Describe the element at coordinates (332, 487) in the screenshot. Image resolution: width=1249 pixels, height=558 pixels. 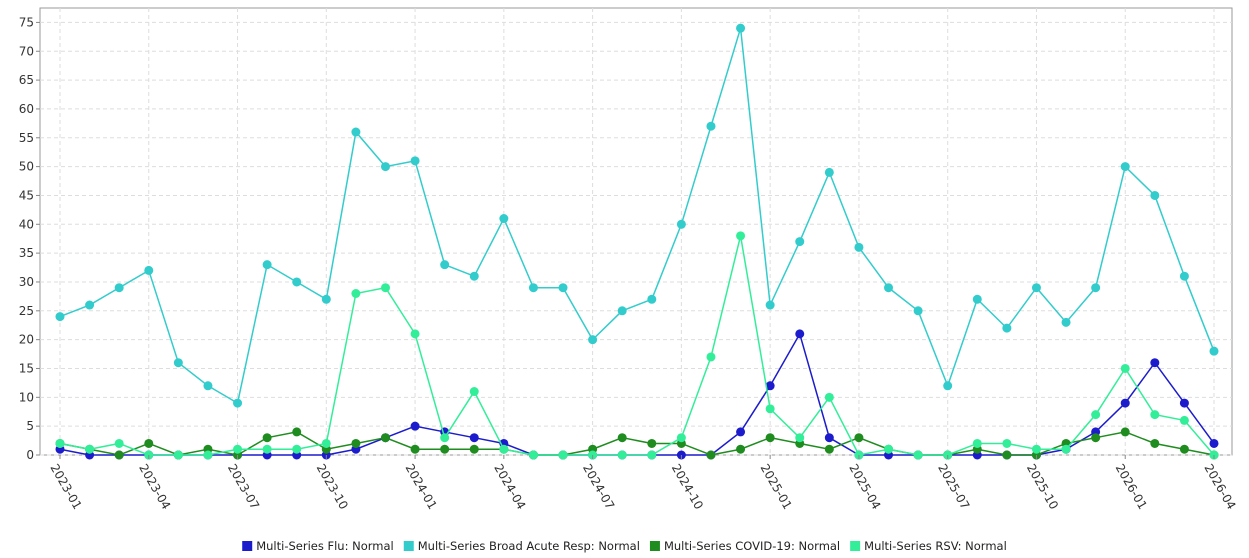
I see `x-tick-label: 2023-10` at that location.